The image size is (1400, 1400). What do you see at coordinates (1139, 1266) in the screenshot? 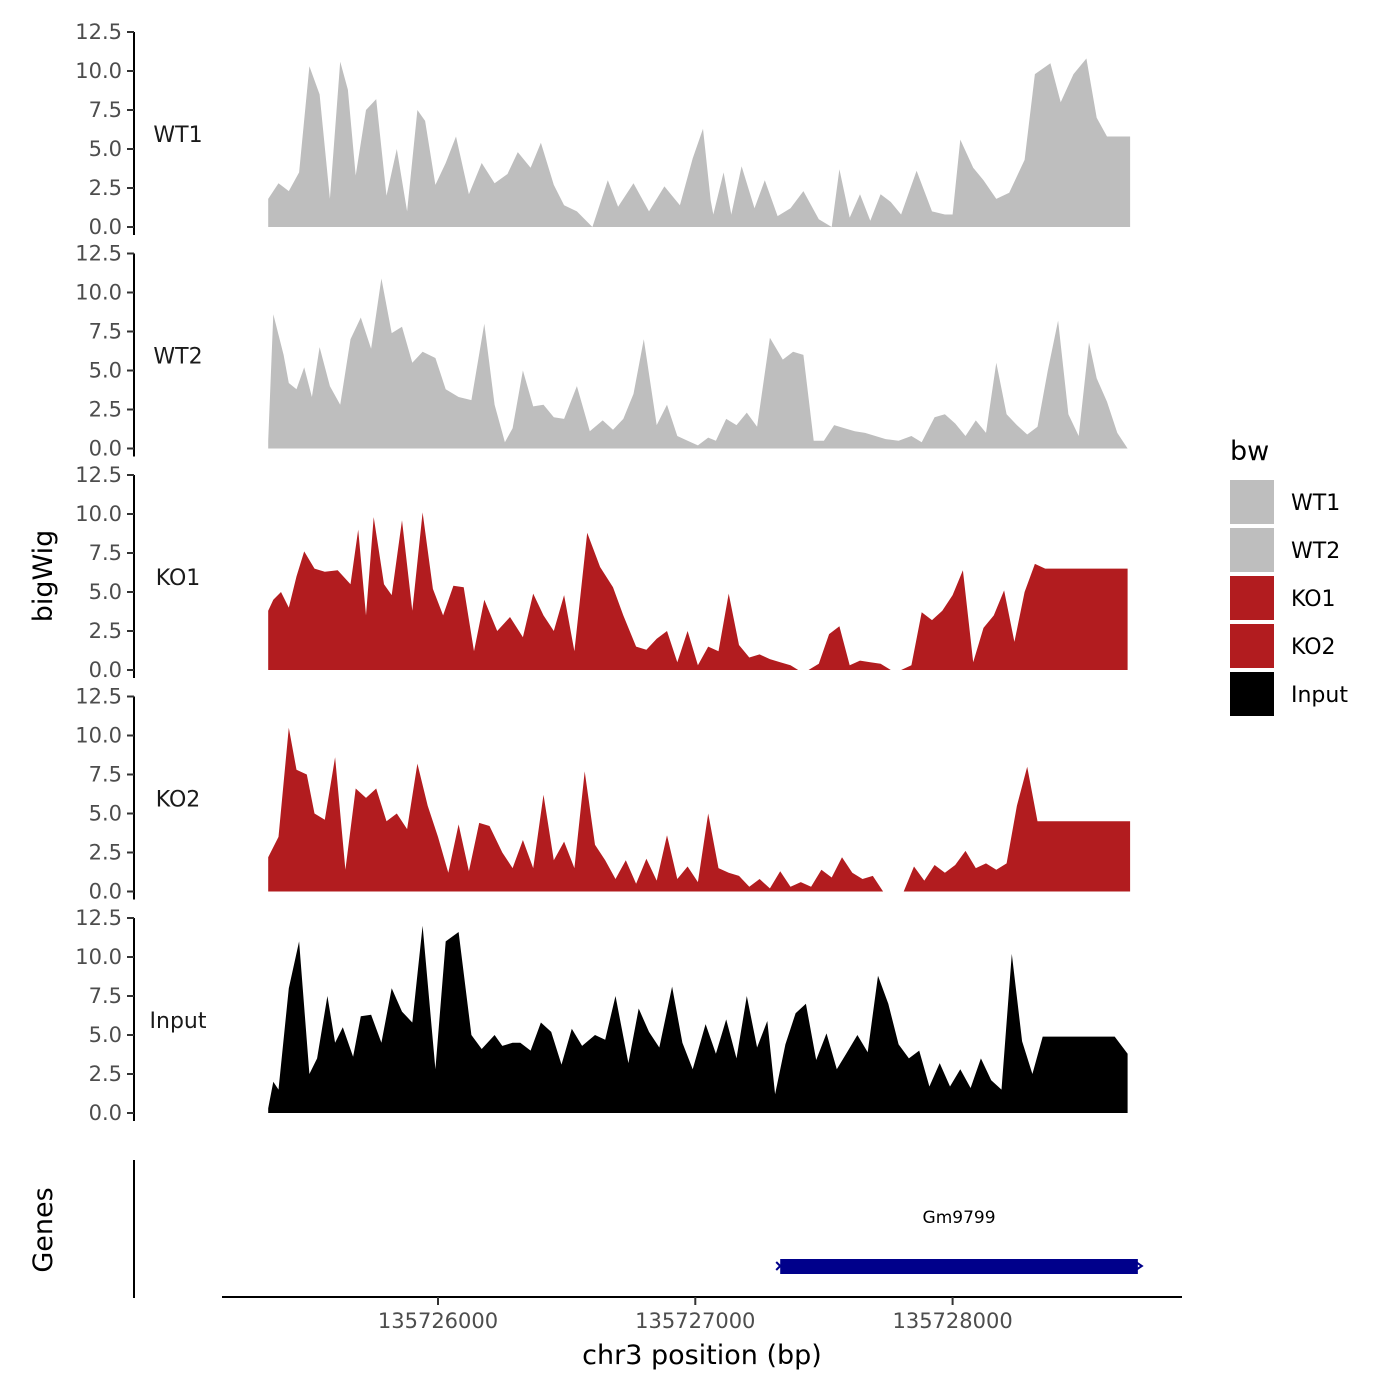
I see `gene-end-marker` at bounding box center [1139, 1266].